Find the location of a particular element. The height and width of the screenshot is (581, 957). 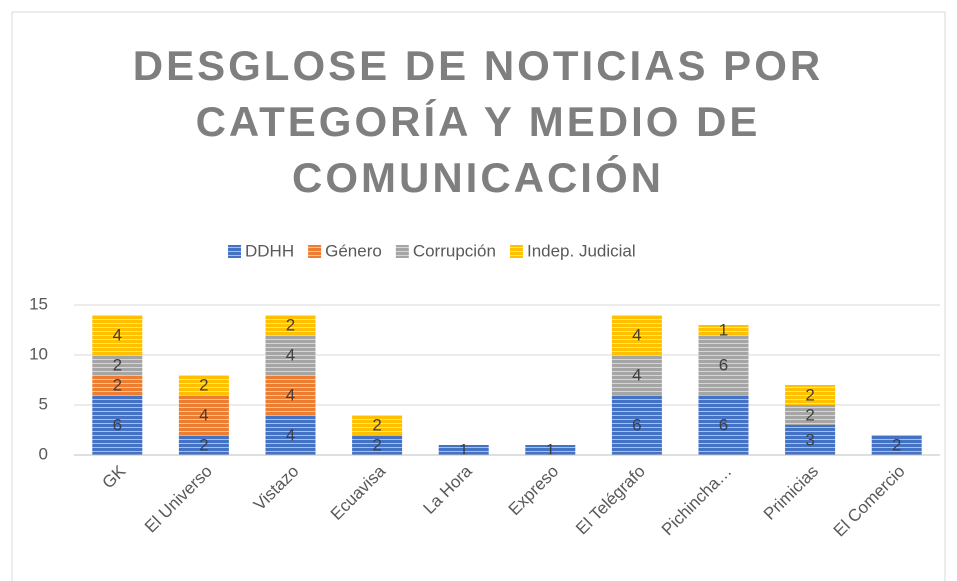

x-tick-label: El Comercio is located at coordinates (869, 501).